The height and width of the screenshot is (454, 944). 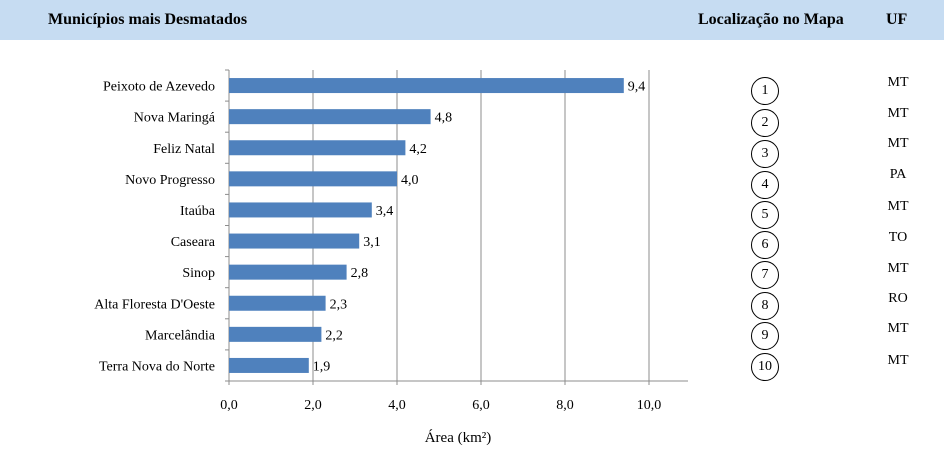 I want to click on category-label: Nova Maringá, so click(x=175, y=118).